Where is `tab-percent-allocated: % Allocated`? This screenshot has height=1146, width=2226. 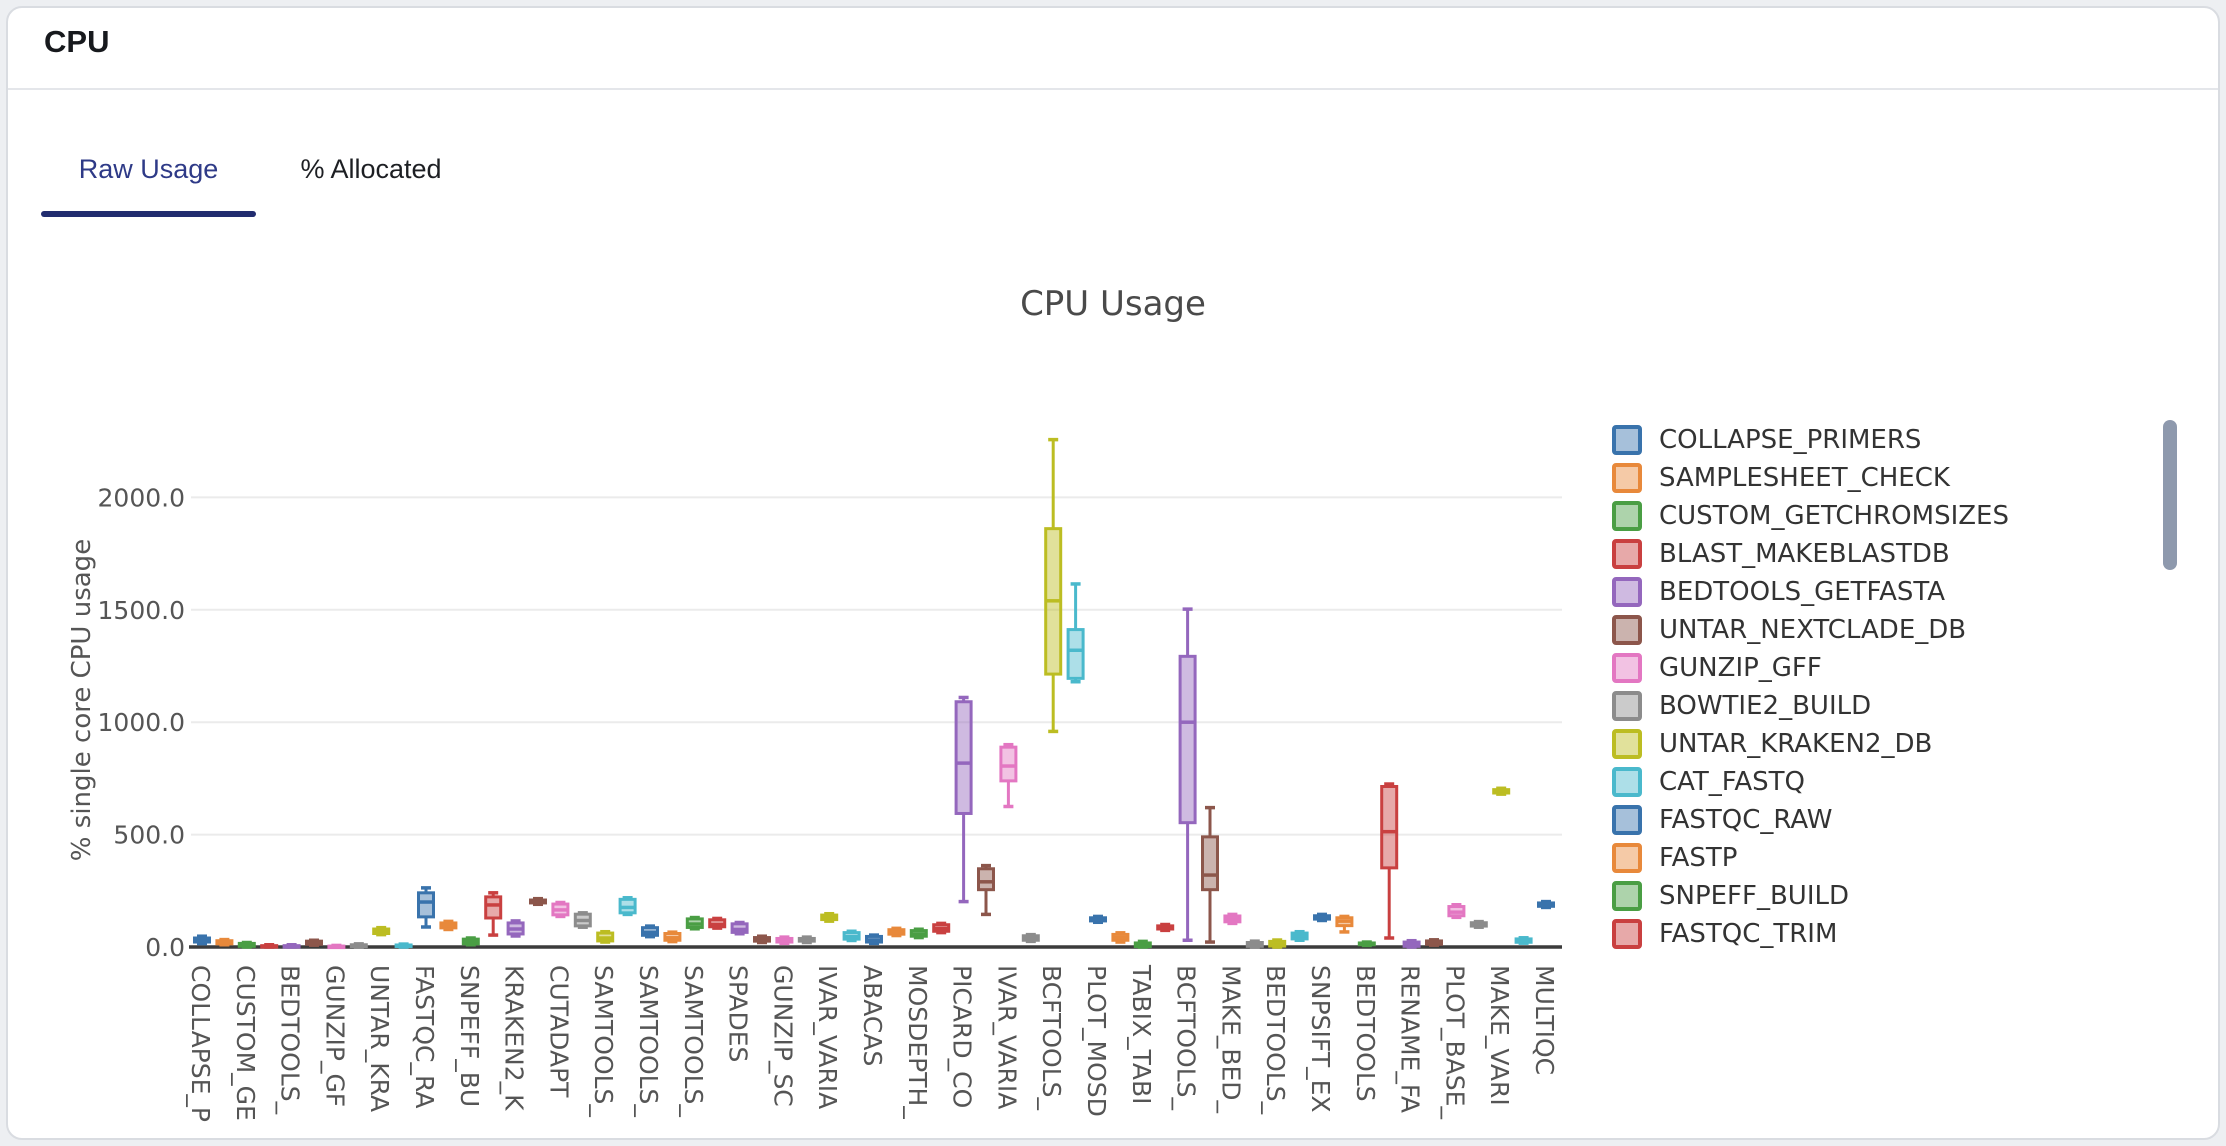
tab-percent-allocated: % Allocated is located at coordinates (371, 169).